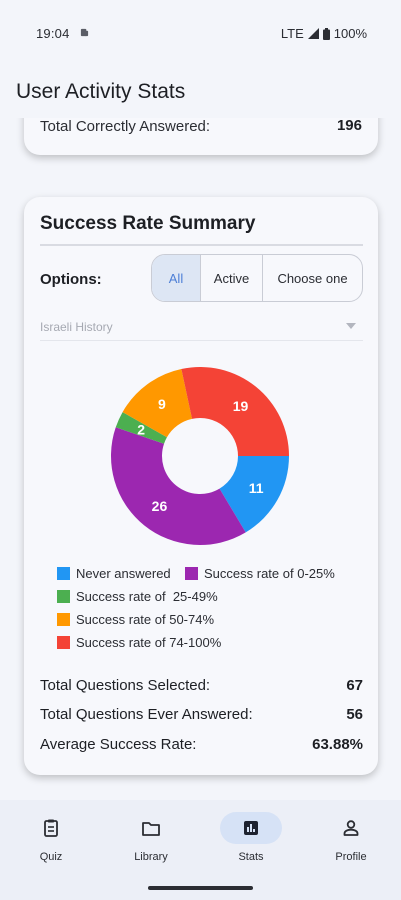 The image size is (401, 900). I want to click on nav-label: Quiz, so click(51, 857).